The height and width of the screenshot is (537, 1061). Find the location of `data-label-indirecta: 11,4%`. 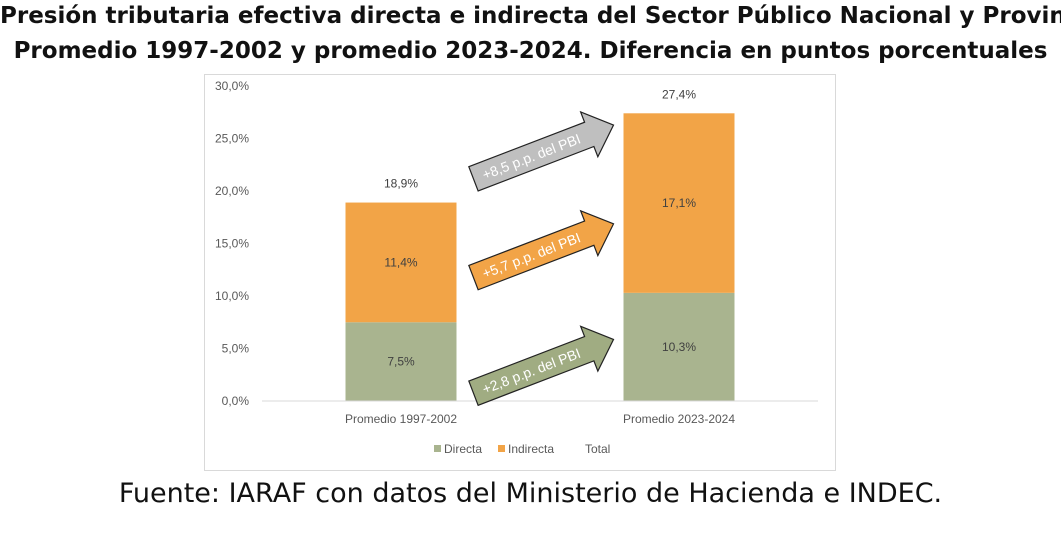

data-label-indirecta: 11,4% is located at coordinates (400, 262).